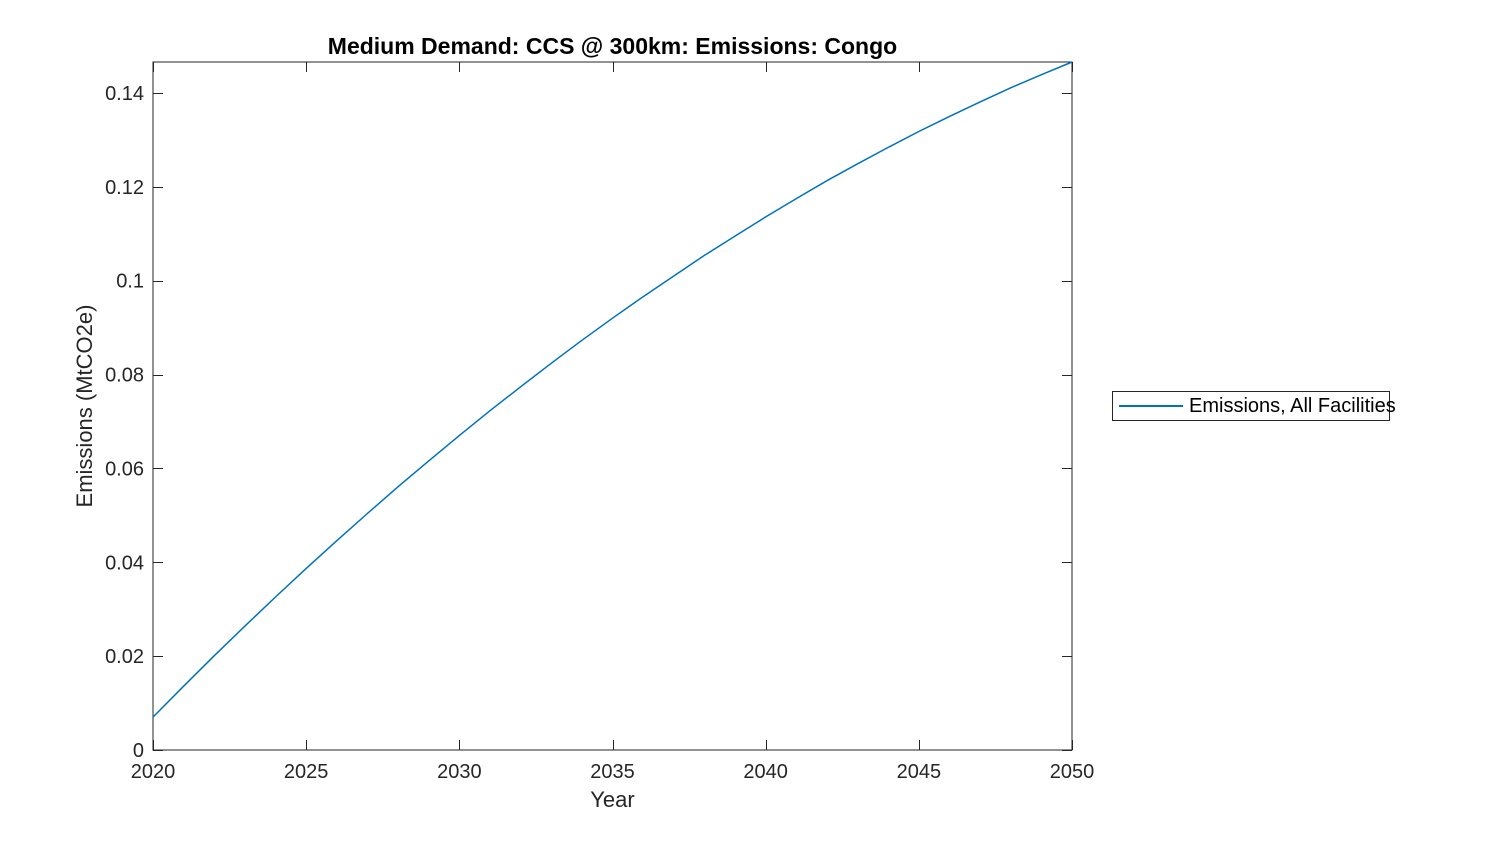 Image resolution: width=1500 pixels, height=844 pixels. Describe the element at coordinates (124, 188) in the screenshot. I see `y-tick-label: 0.12` at that location.